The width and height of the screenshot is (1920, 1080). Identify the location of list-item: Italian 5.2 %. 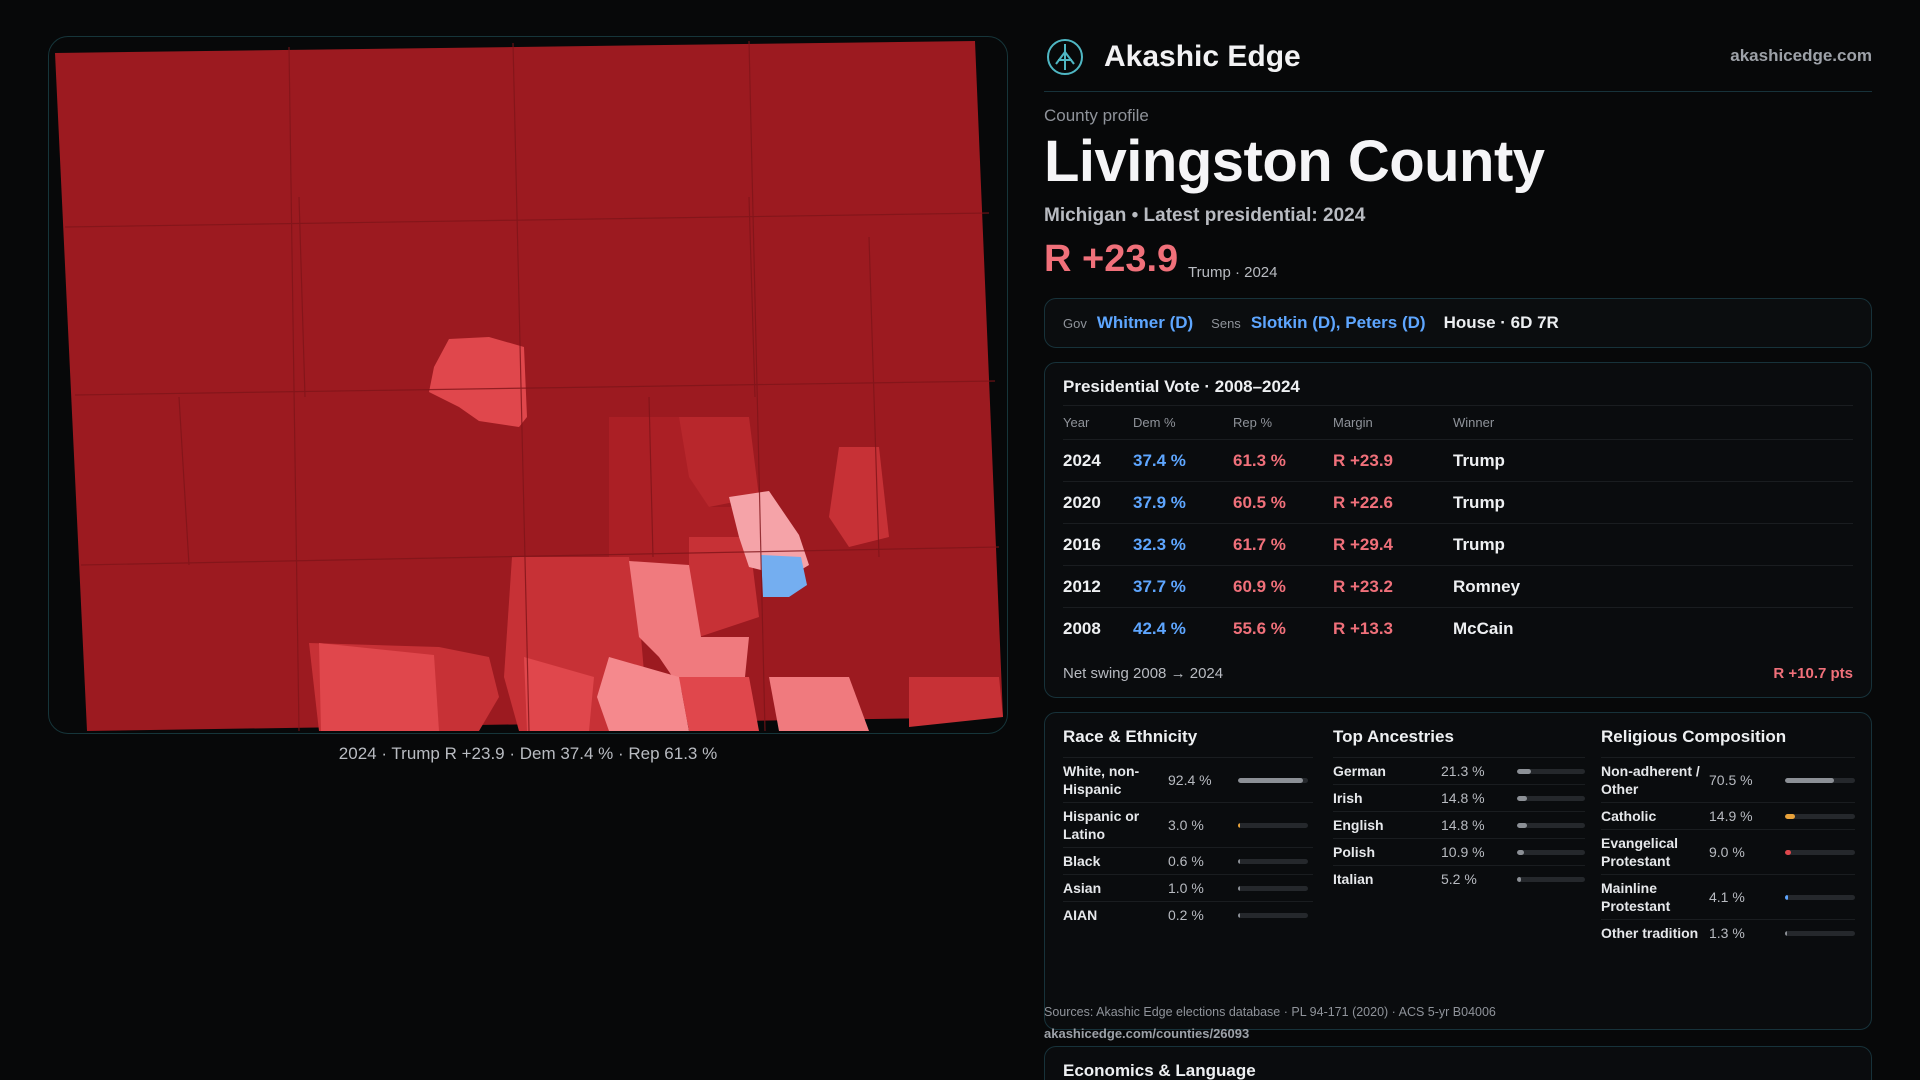
(1459, 878).